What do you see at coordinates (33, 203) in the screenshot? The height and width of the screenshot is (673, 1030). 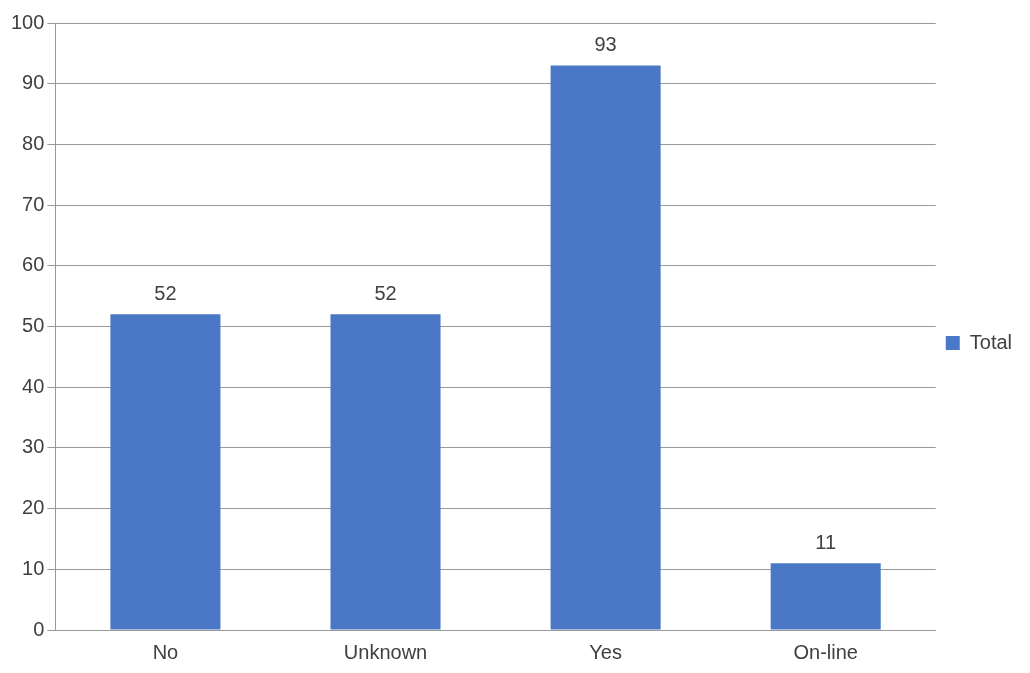 I see `y-tick-label: 70` at bounding box center [33, 203].